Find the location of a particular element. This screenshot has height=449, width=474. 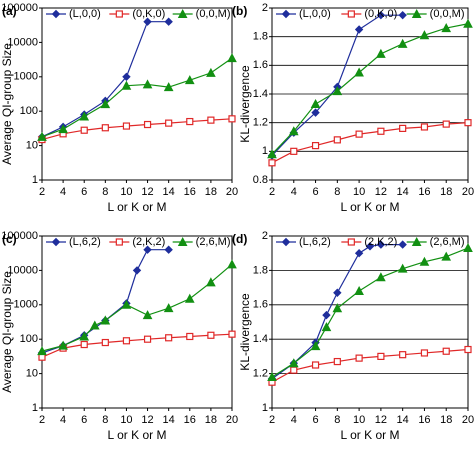

y-axis-label: Average QI-group Size is located at coordinates (7, 104).